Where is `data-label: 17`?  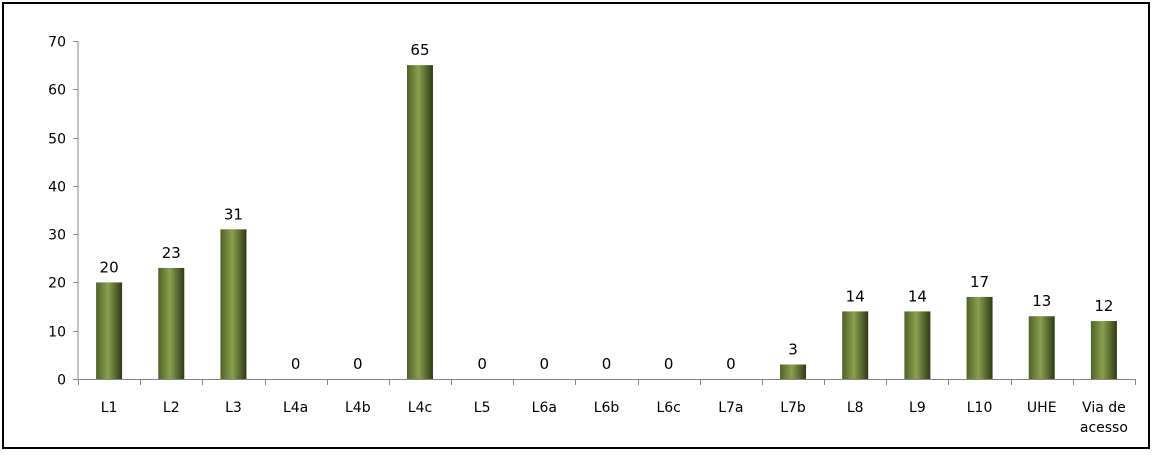 data-label: 17 is located at coordinates (979, 282).